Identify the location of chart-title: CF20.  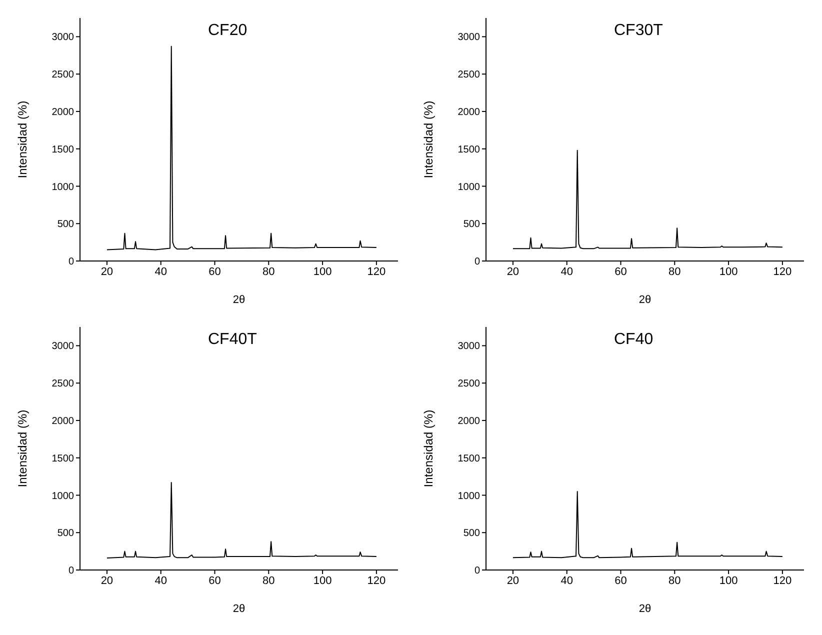
(228, 31).